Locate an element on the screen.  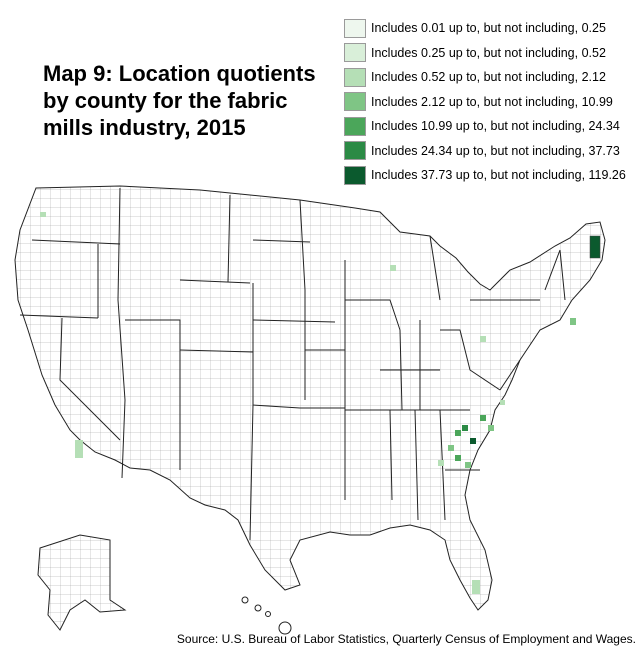
county-new-york is located at coordinates (483, 339).